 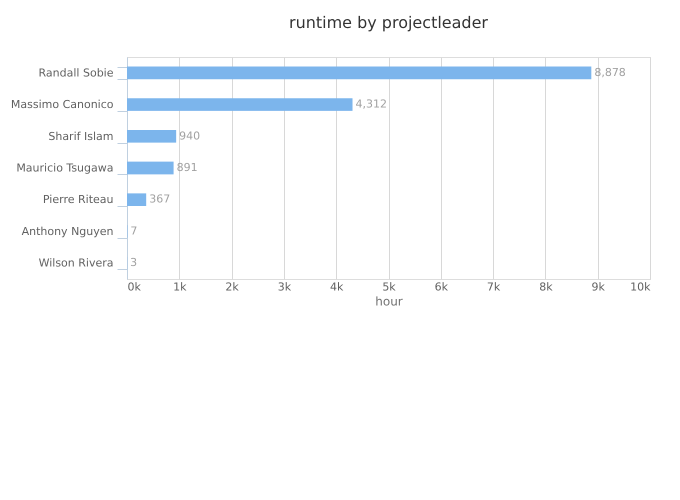 I want to click on data-label: 7, so click(x=134, y=231).